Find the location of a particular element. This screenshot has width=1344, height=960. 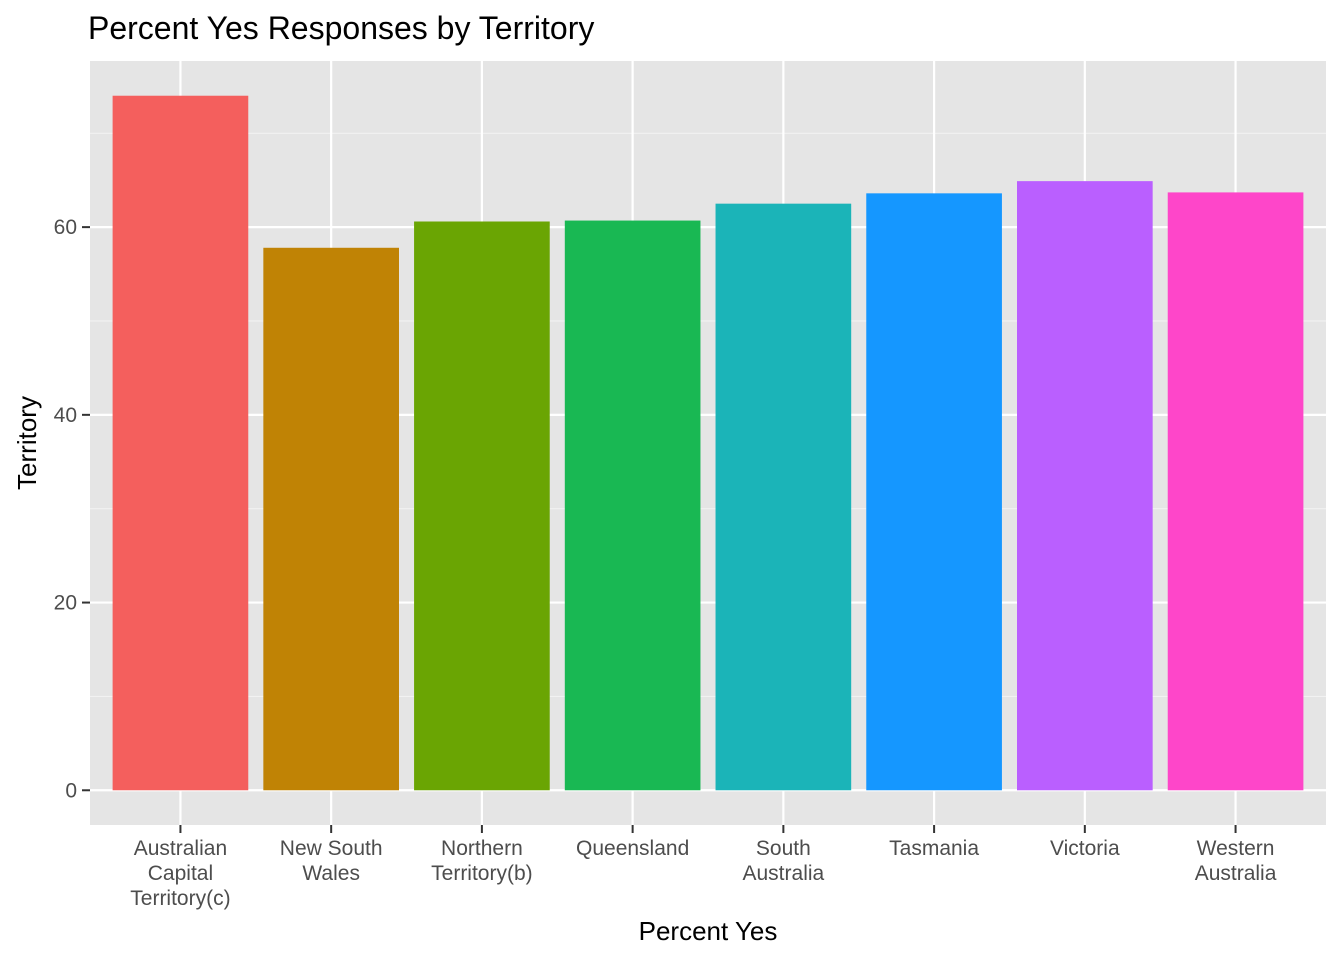

y-tick-label: 20 is located at coordinates (65, 603).